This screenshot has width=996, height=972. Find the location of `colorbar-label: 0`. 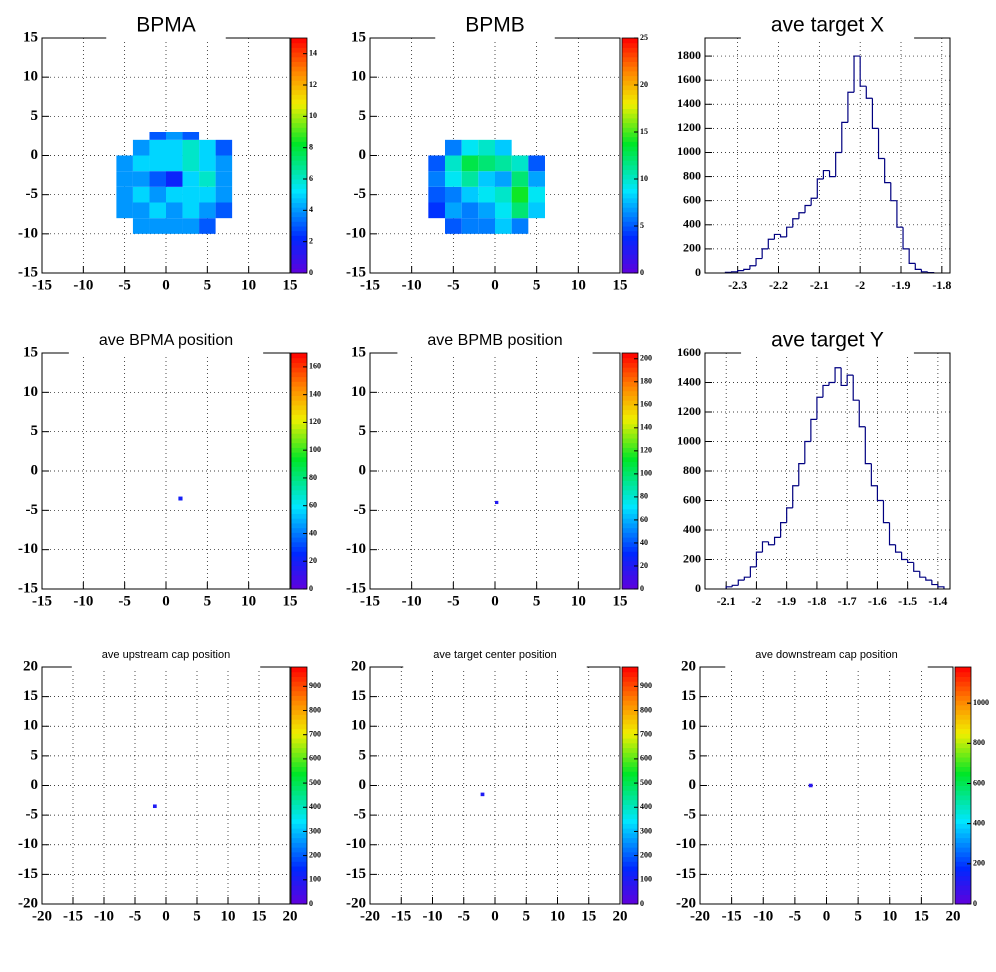

colorbar-label: 0 is located at coordinates (311, 903).